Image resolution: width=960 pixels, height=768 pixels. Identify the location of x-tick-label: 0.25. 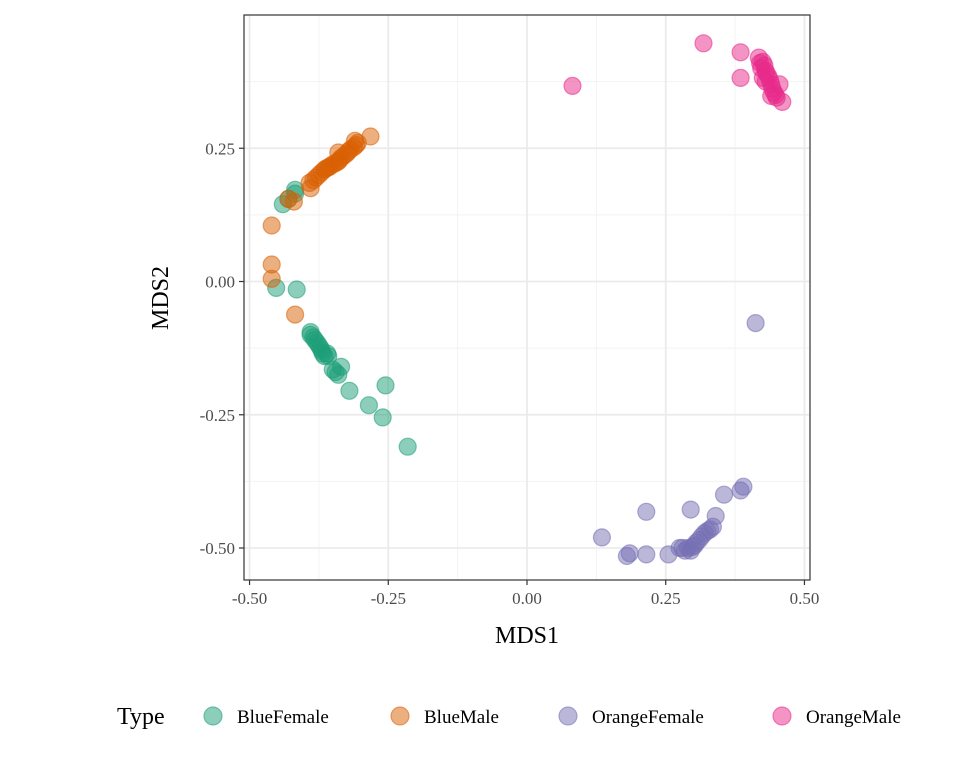
(666, 598).